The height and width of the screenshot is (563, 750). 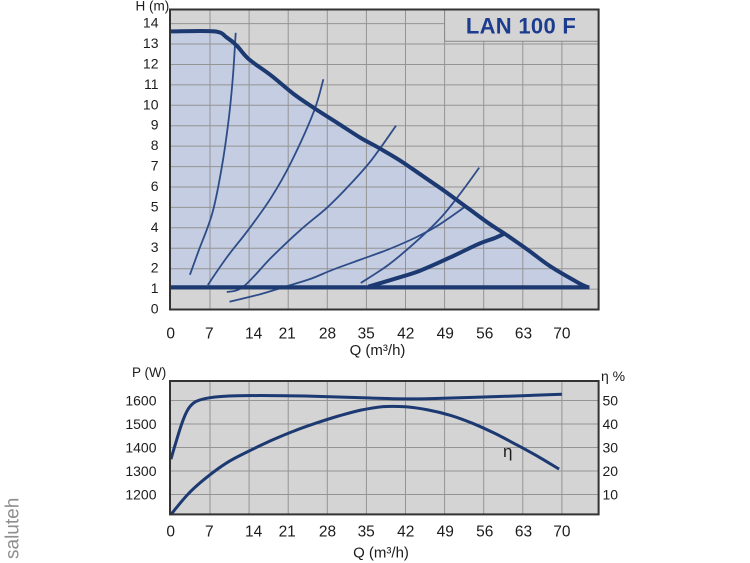 What do you see at coordinates (155, 206) in the screenshot?
I see `svg-text: 5` at bounding box center [155, 206].